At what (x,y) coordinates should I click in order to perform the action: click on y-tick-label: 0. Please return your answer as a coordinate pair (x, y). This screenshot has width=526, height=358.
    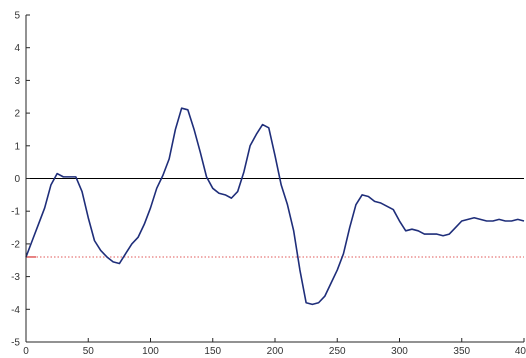
    Looking at the image, I should click on (17, 179).